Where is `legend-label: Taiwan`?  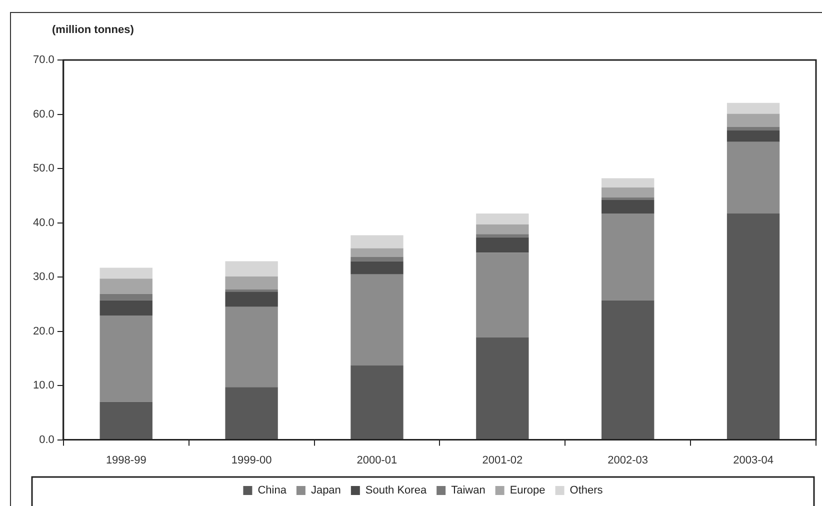
legend-label: Taiwan is located at coordinates (468, 490).